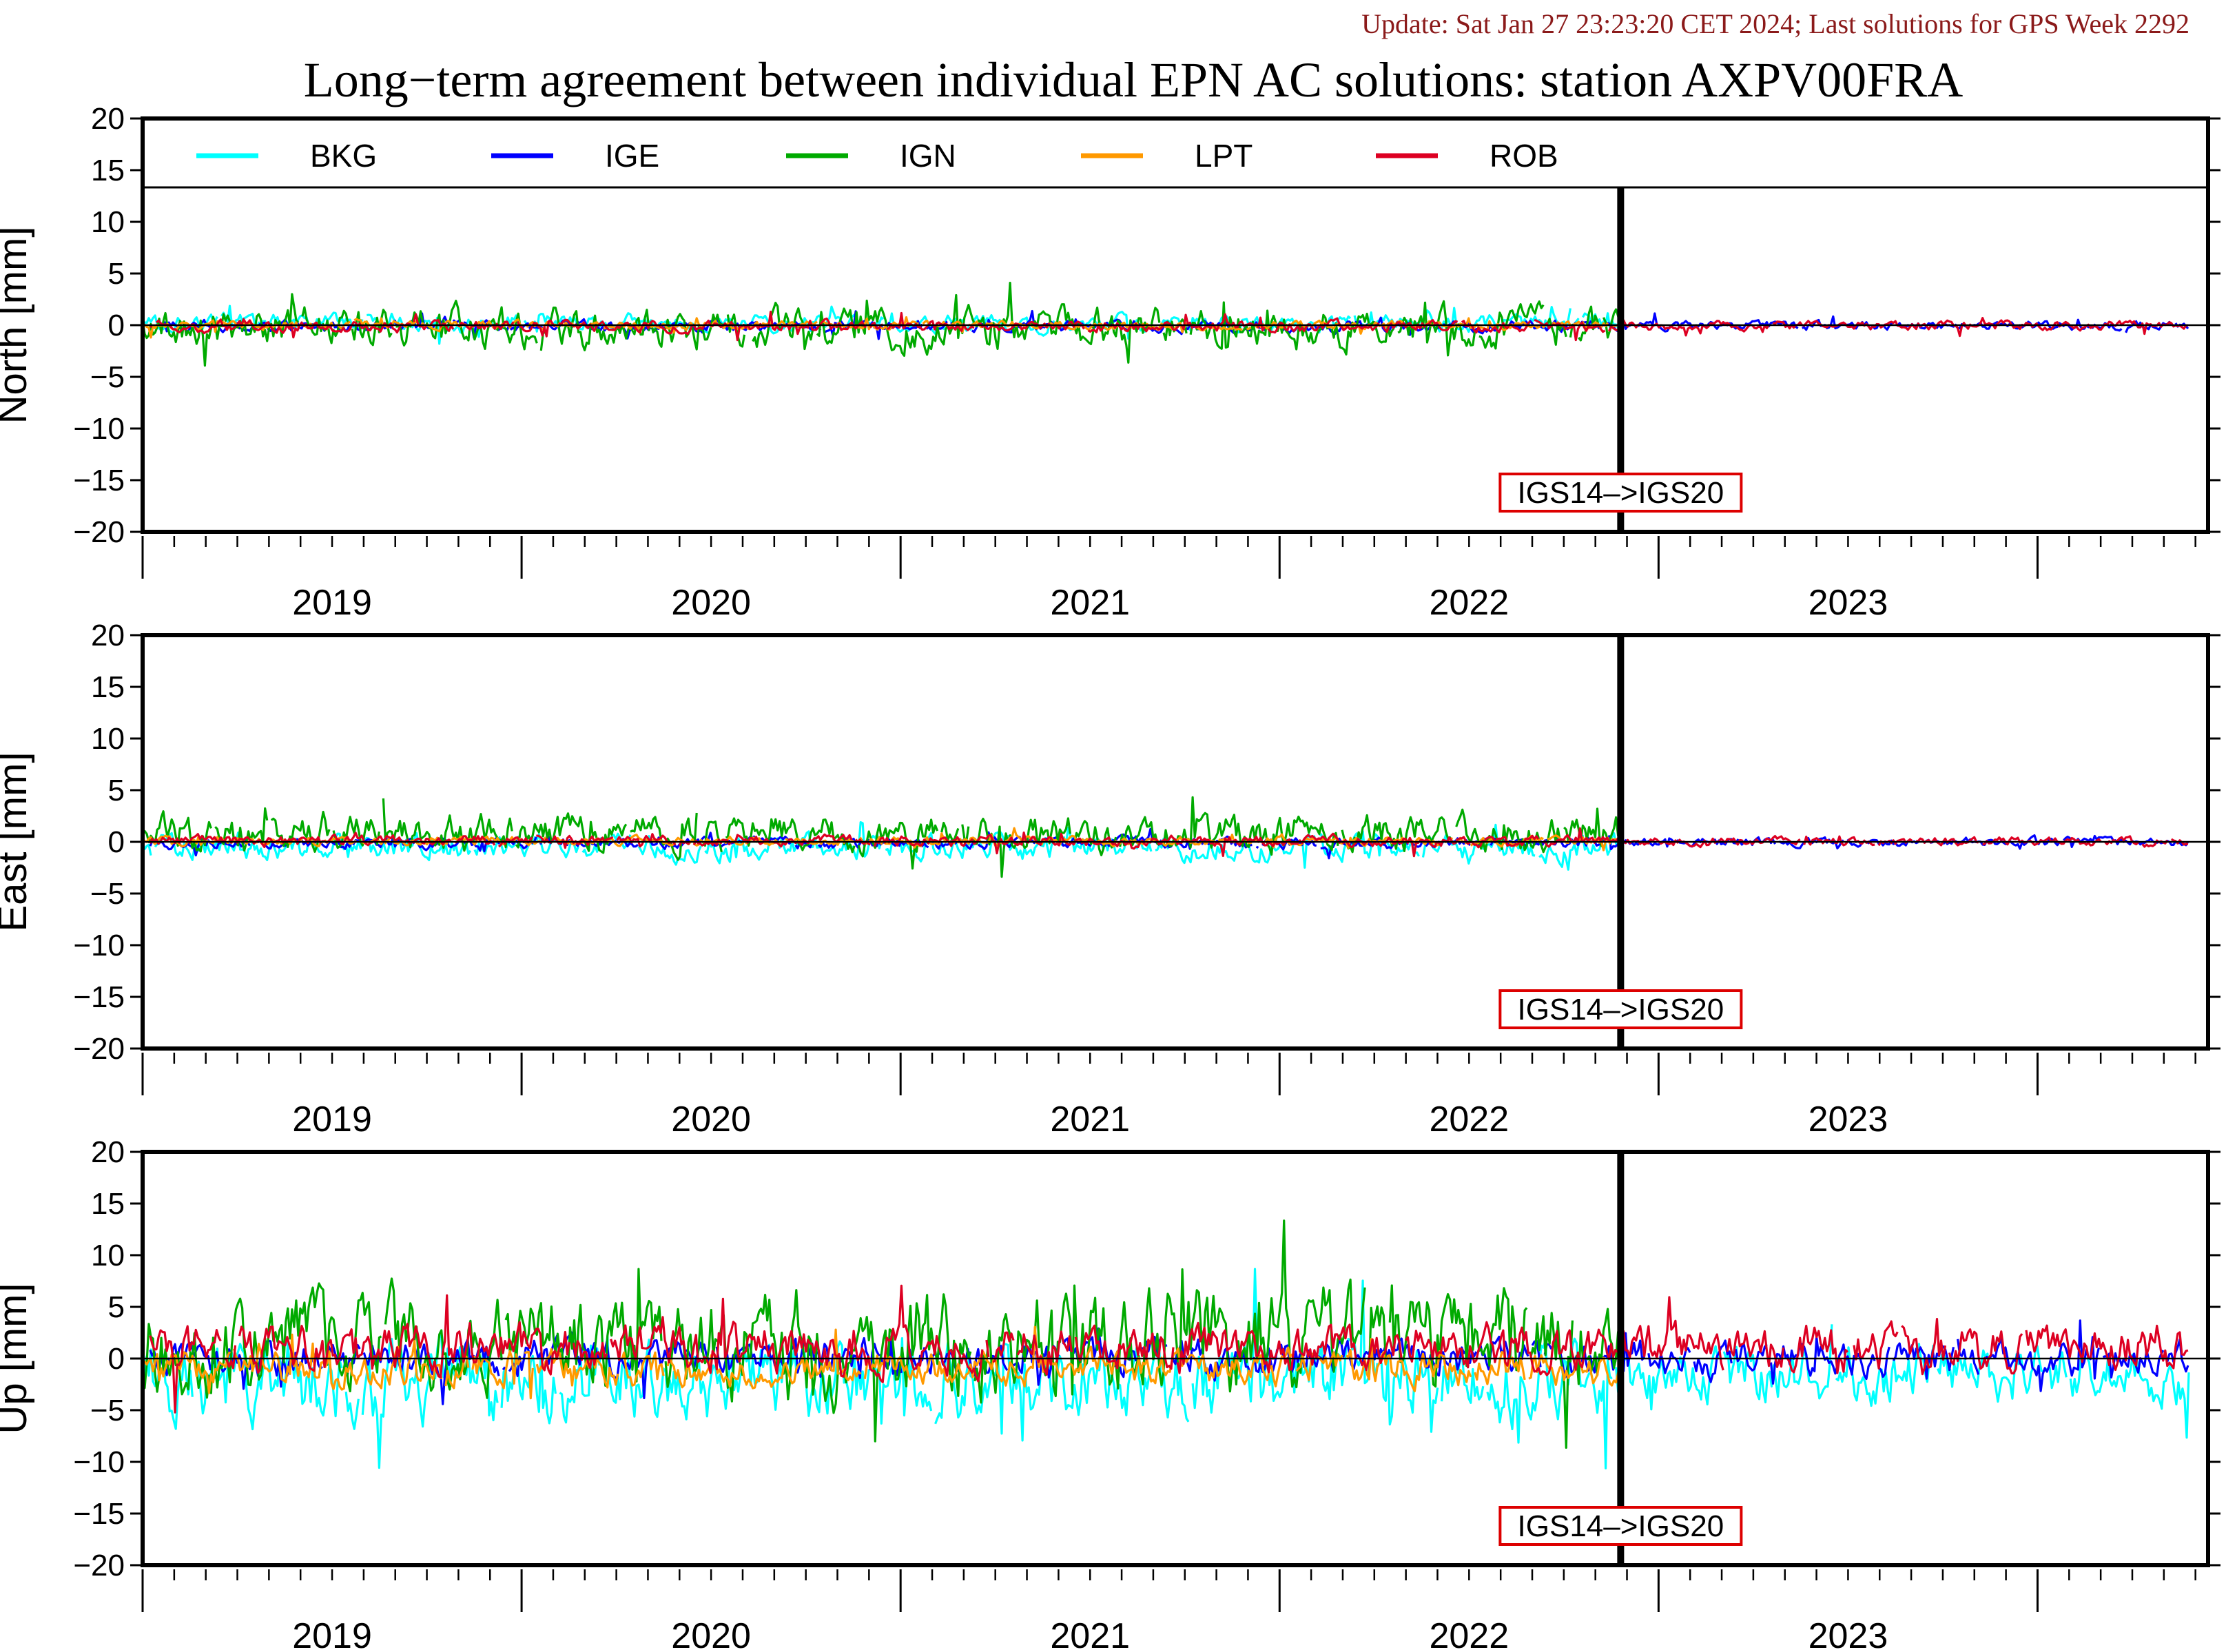 The image size is (2226, 1652). Describe the element at coordinates (877, 156) in the screenshot. I see `legend: BKG IGE IGN LPT ROB` at that location.